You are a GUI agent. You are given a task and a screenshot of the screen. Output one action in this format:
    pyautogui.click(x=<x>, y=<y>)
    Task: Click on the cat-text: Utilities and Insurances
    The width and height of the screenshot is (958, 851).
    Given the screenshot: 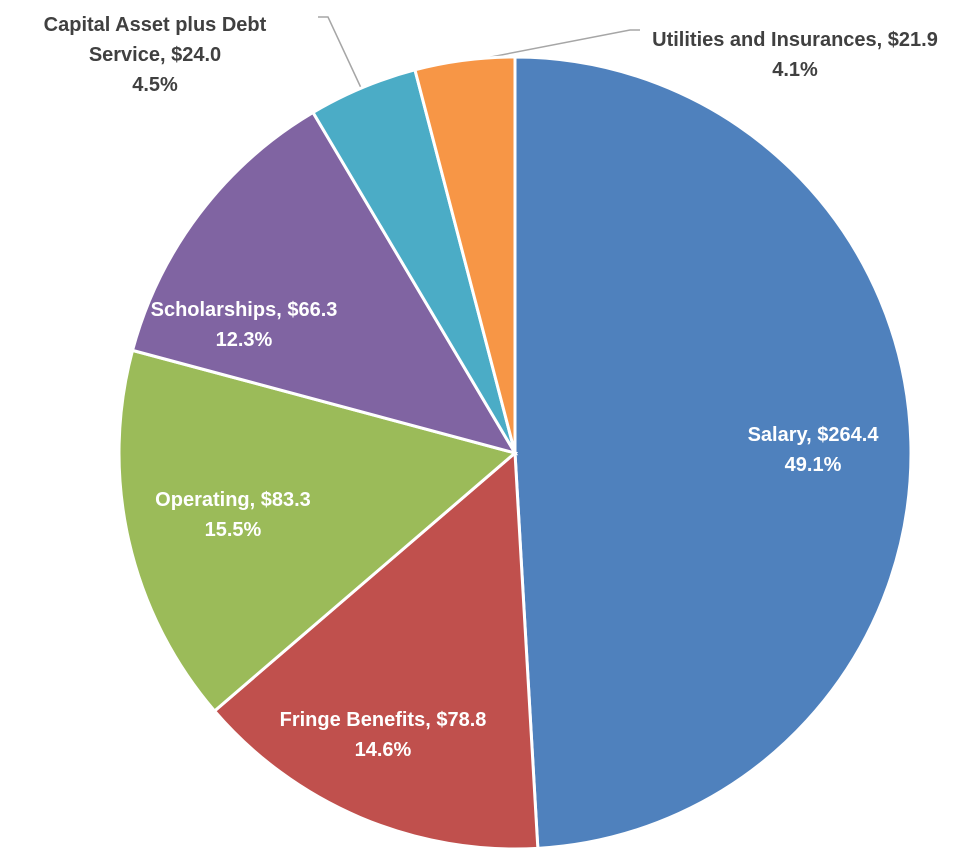 What is the action you would take?
    pyautogui.click(x=770, y=40)
    